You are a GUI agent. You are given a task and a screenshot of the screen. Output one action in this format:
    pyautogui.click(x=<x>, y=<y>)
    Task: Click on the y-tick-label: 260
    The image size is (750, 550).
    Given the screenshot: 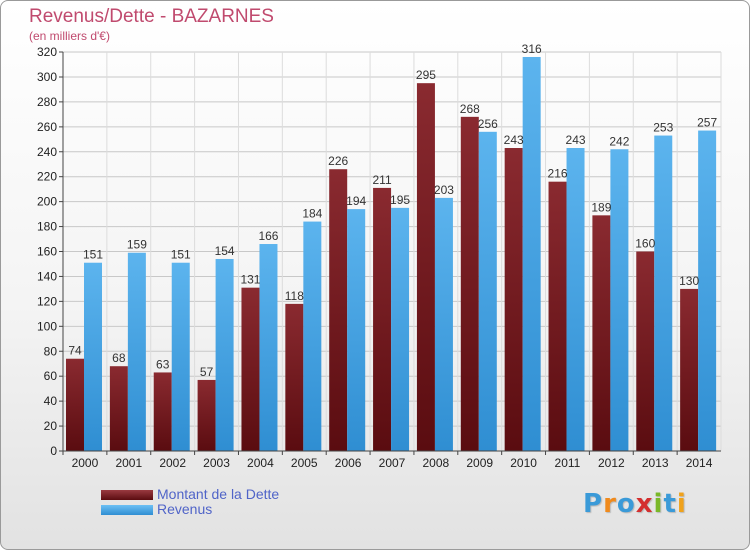 What is the action you would take?
    pyautogui.click(x=47, y=127)
    